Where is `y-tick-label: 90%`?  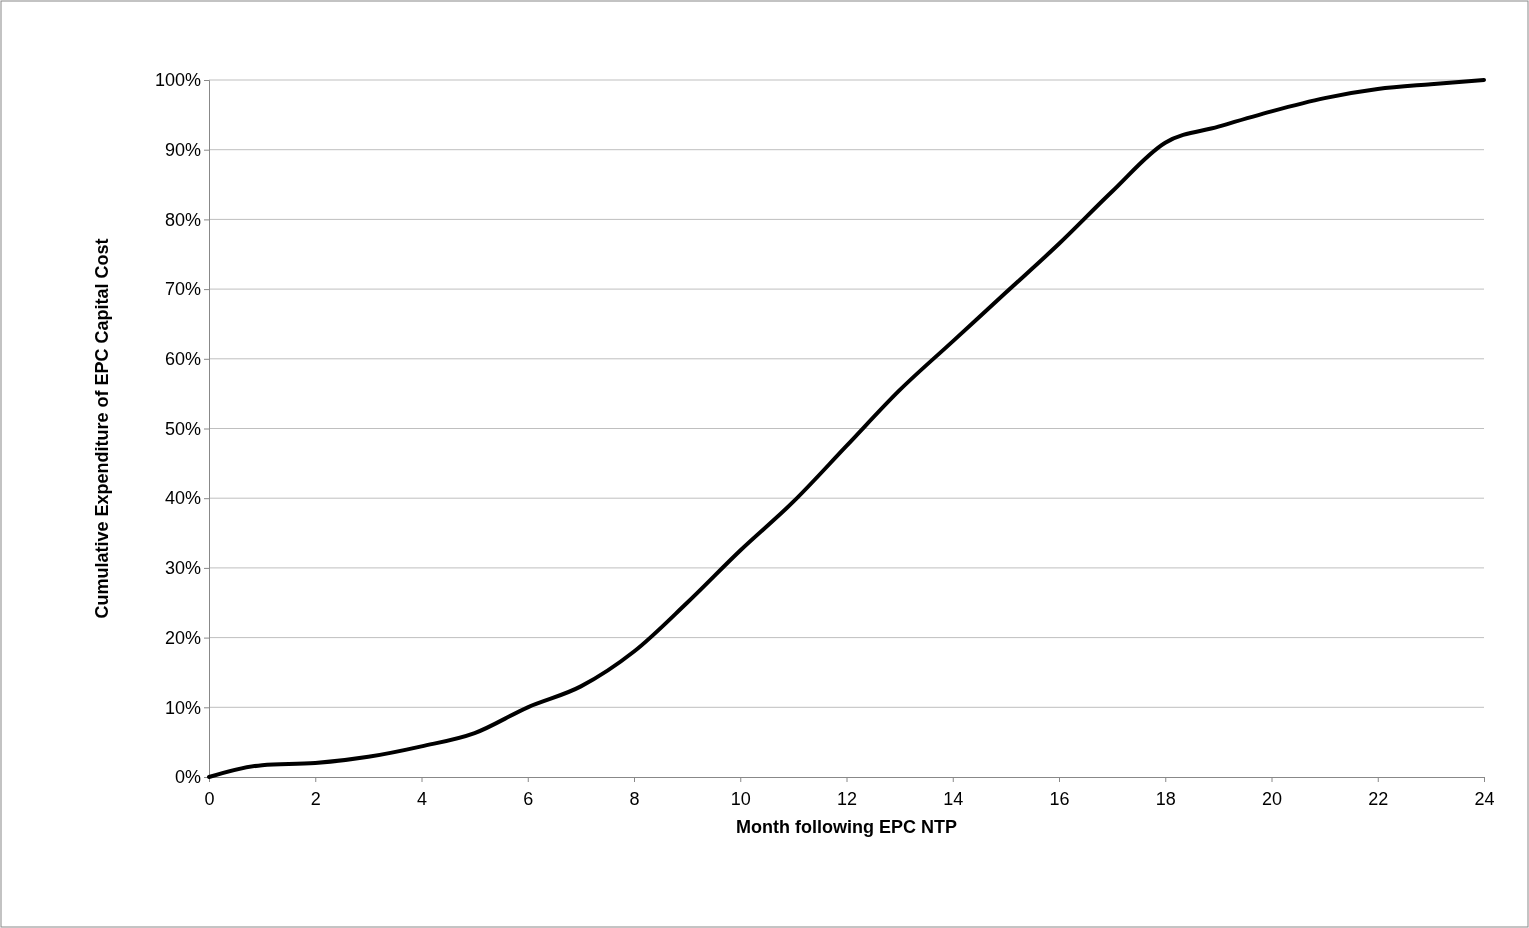
y-tick-label: 90% is located at coordinates (182, 149).